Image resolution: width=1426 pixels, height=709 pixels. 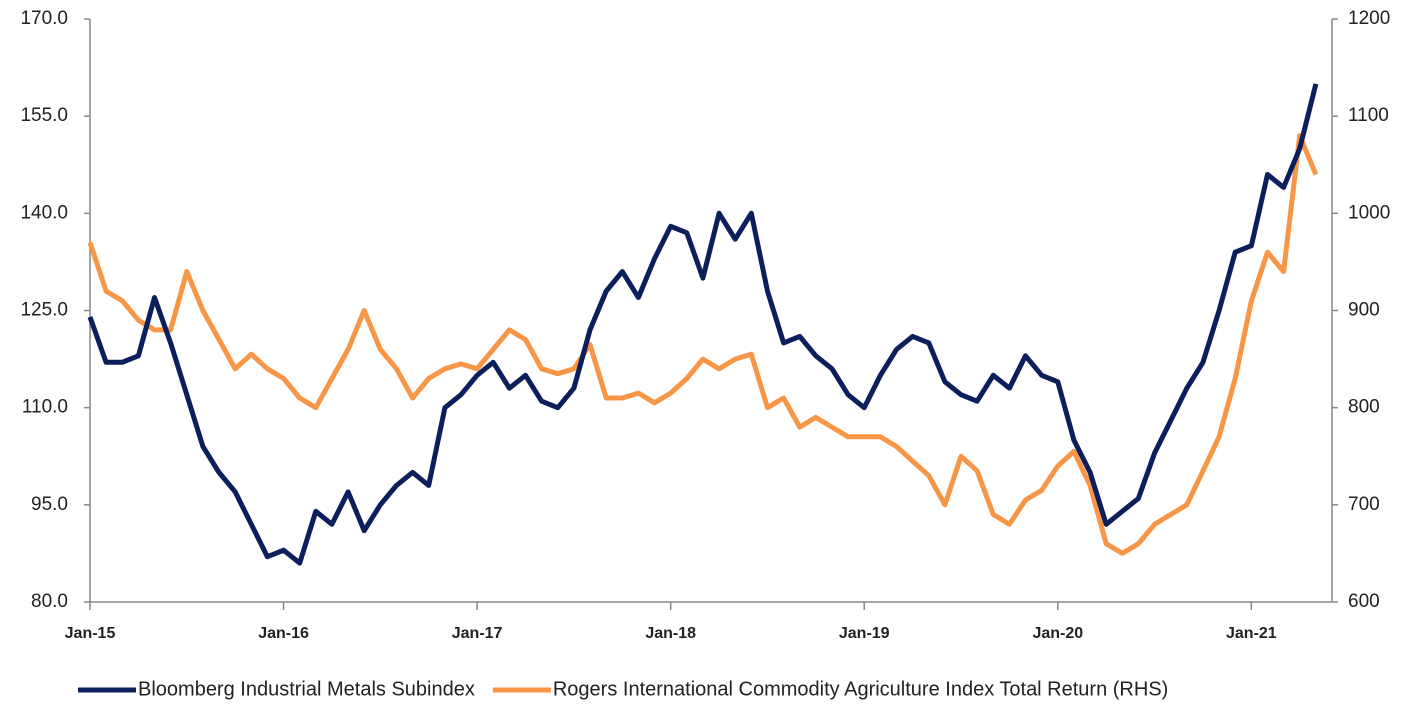 What do you see at coordinates (283, 633) in the screenshot?
I see `x-tick-label: Jan-16` at bounding box center [283, 633].